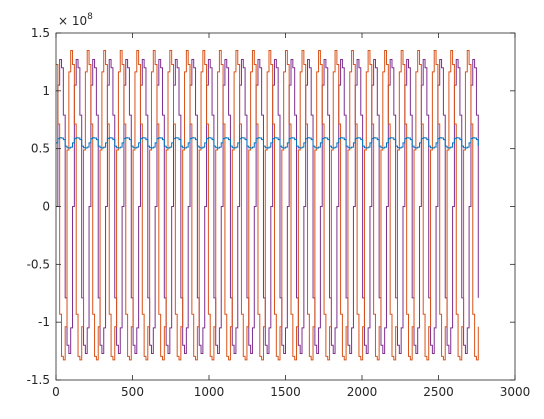 The width and height of the screenshot is (544, 419). I want to click on y-tick-label: 0, so click(46, 207).